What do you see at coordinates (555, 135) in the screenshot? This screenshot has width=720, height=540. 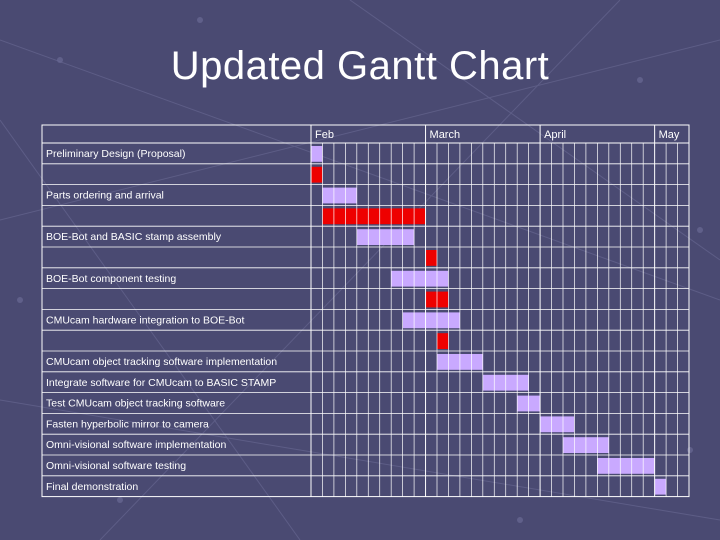 I see `gantt-month-label: April` at bounding box center [555, 135].